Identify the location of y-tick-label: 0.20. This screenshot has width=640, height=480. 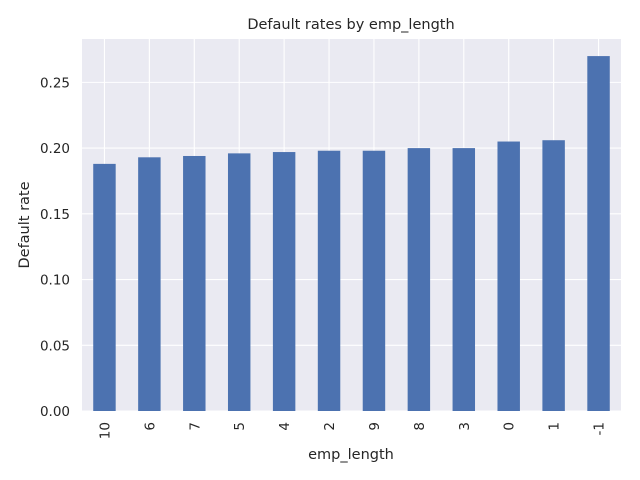
(55, 149).